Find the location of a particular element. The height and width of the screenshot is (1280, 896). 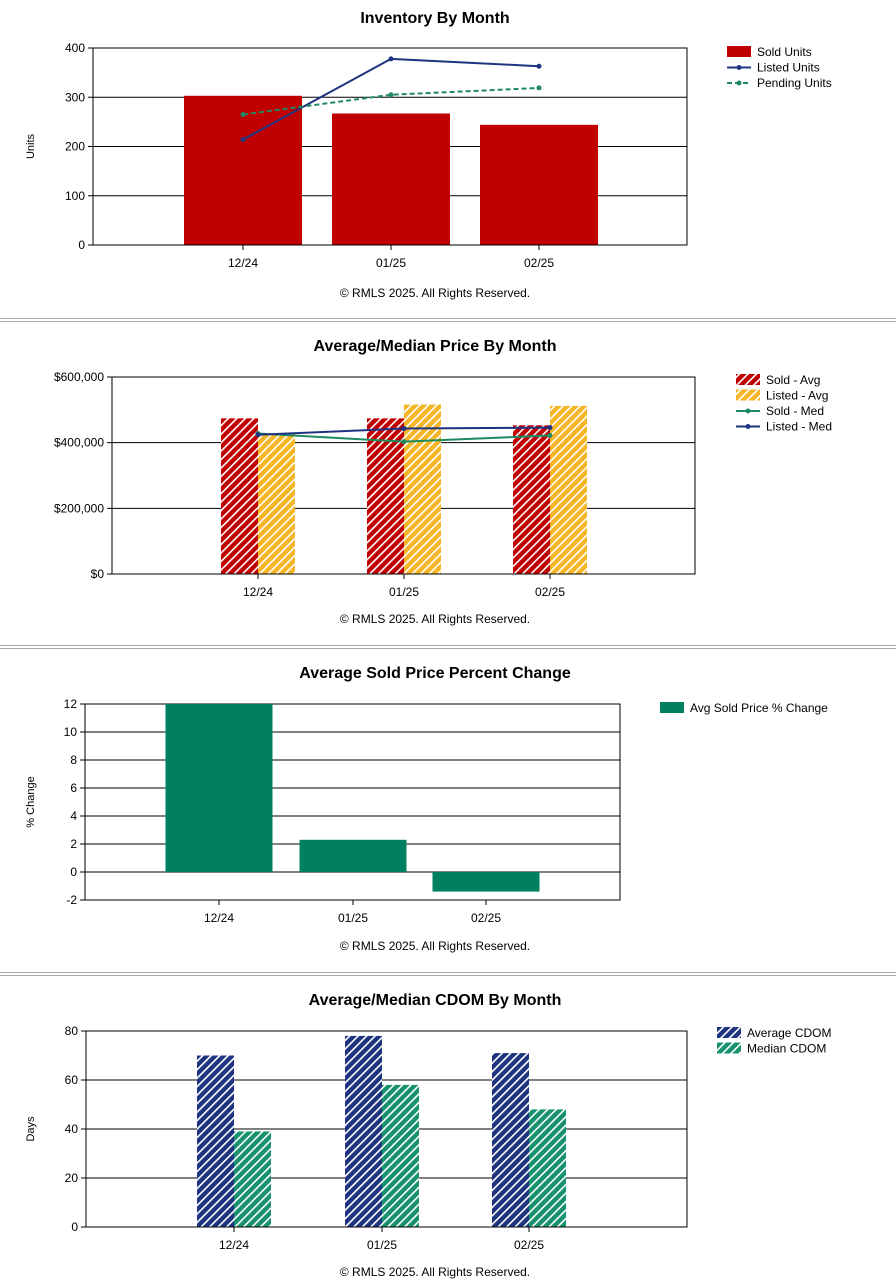

y-tick-label: 100 is located at coordinates (75, 196).